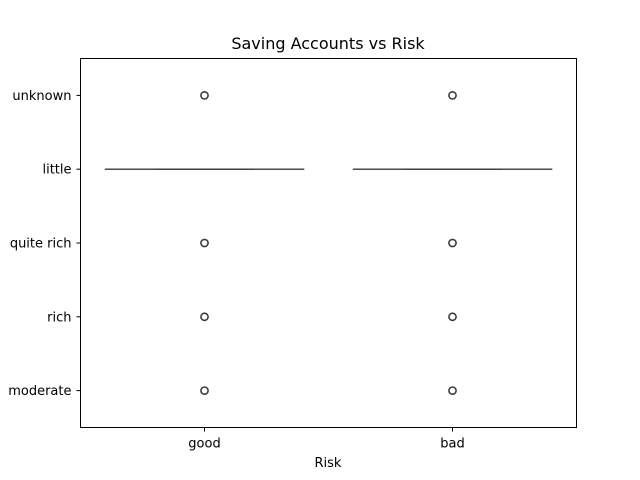  What do you see at coordinates (41, 244) in the screenshot?
I see `y-tick-label: quite rich` at bounding box center [41, 244].